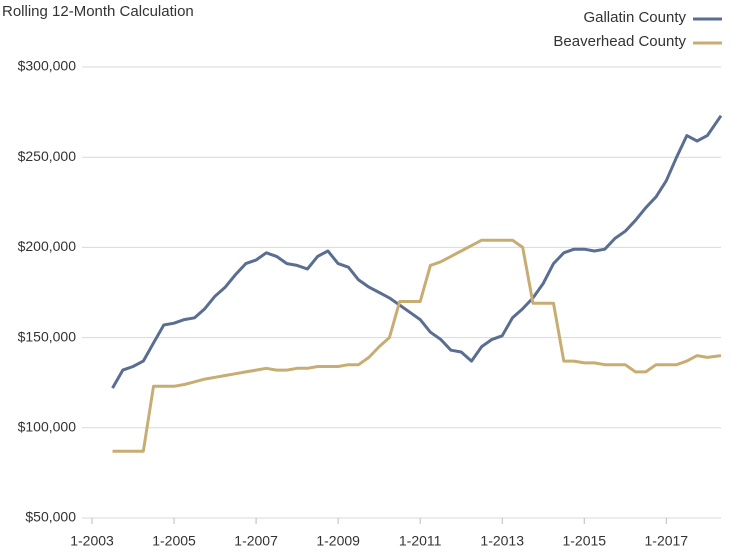 The image size is (732, 552). Describe the element at coordinates (47, 66) in the screenshot. I see `y-tick-label: $300,000` at that location.